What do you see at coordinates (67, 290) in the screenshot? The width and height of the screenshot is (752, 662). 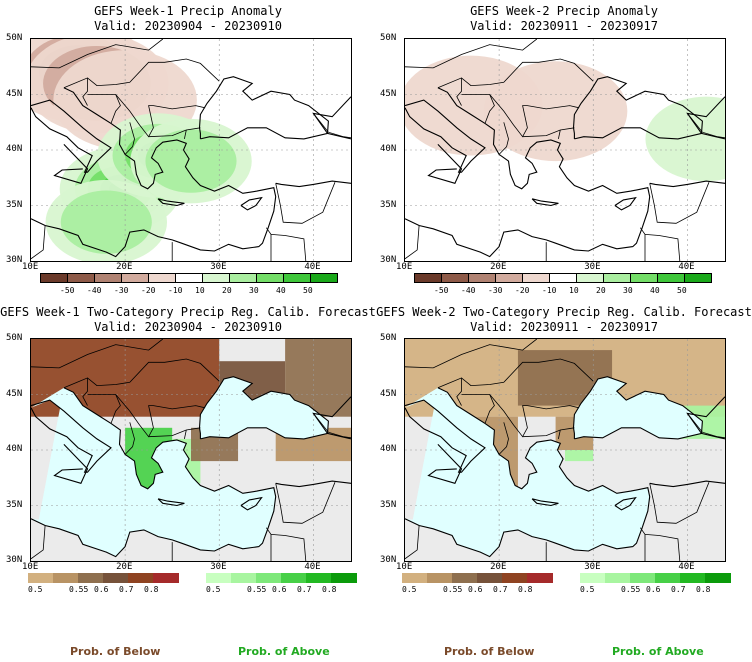 I see `colorbar-label: -50` at bounding box center [67, 290].